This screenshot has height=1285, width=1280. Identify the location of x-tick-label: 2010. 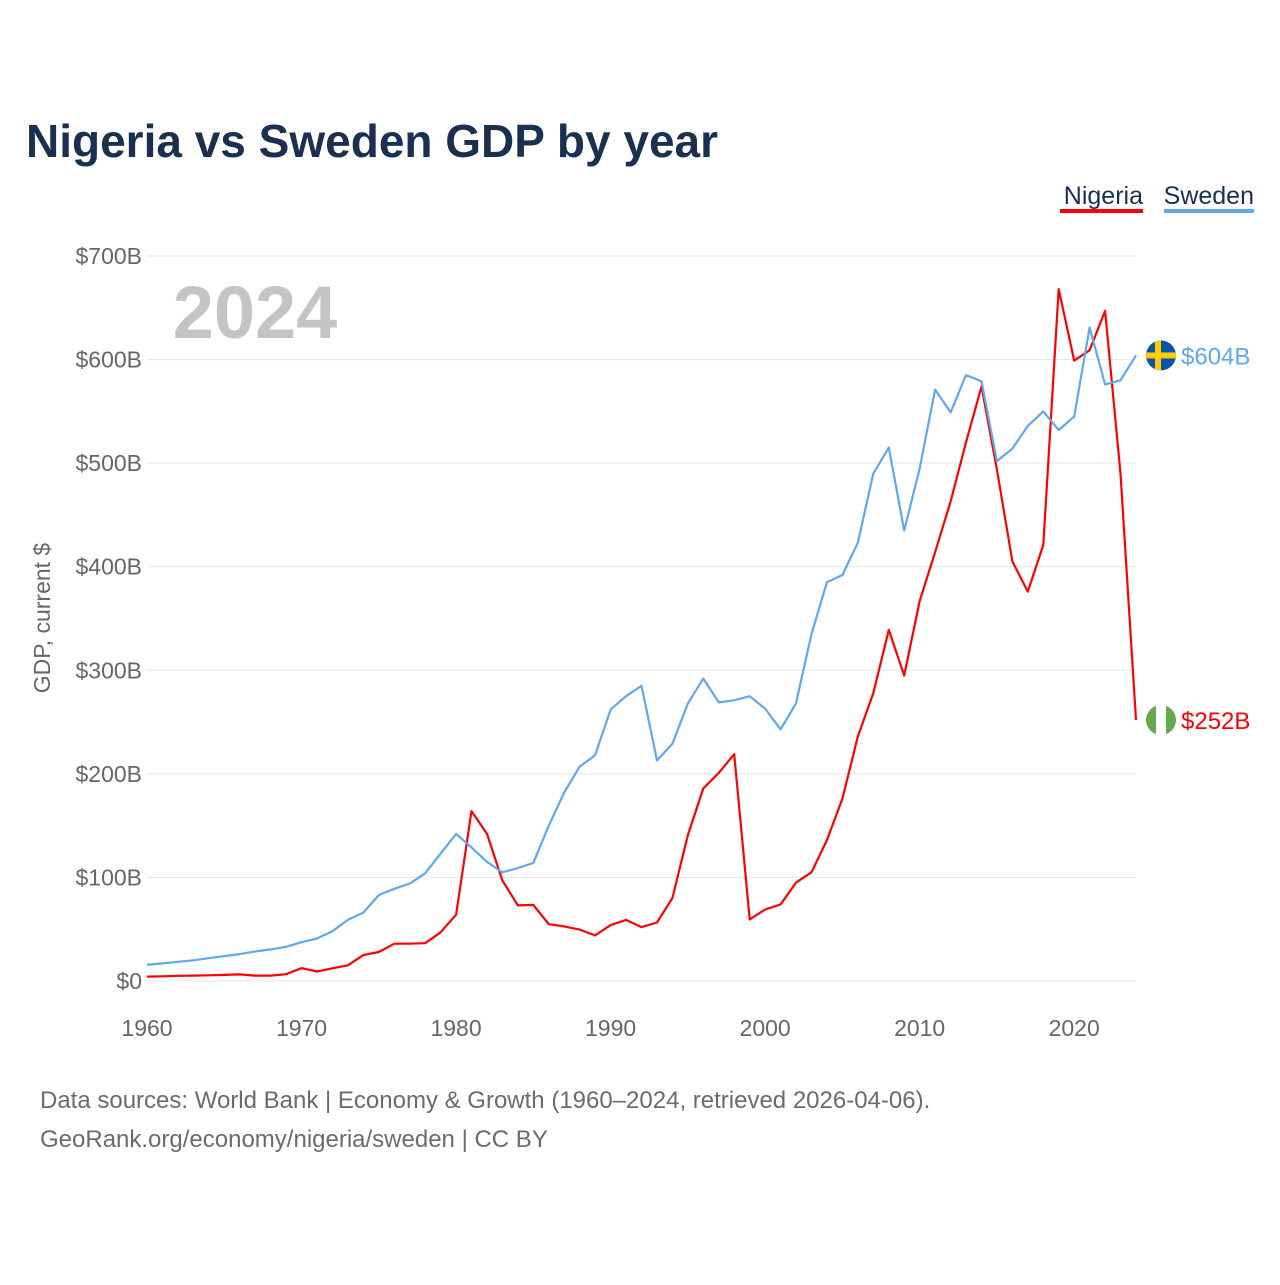
(919, 1028).